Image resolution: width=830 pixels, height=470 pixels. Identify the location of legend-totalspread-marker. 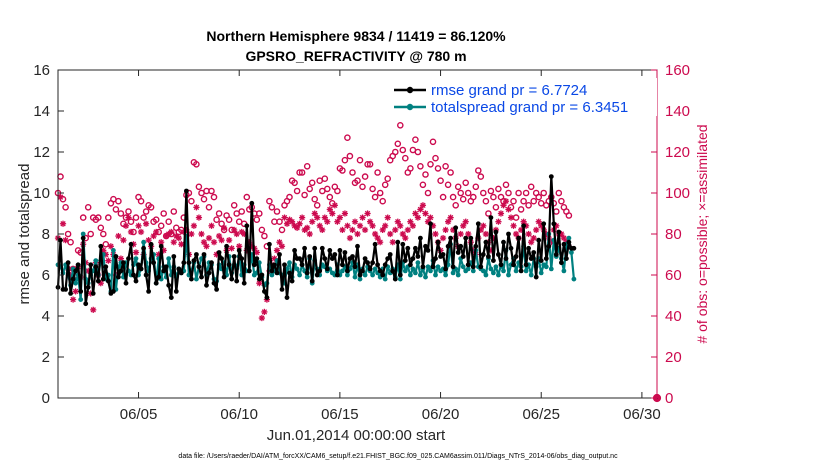
(410, 107).